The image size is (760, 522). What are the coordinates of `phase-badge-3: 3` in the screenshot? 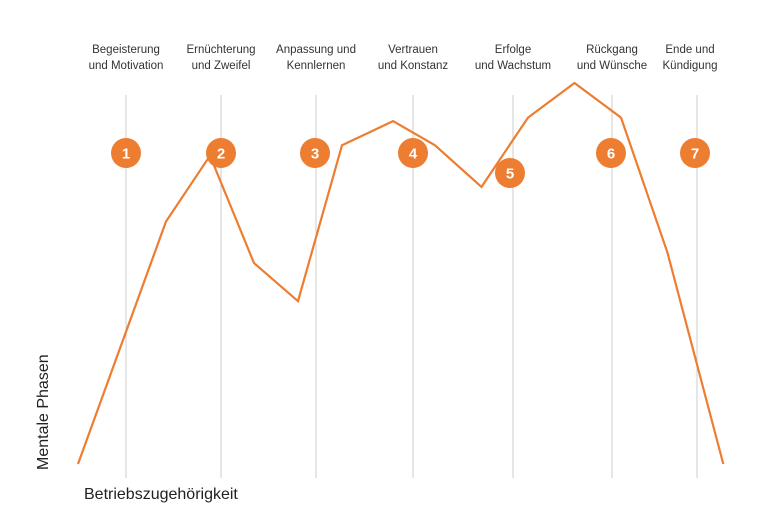 It's located at (315, 153).